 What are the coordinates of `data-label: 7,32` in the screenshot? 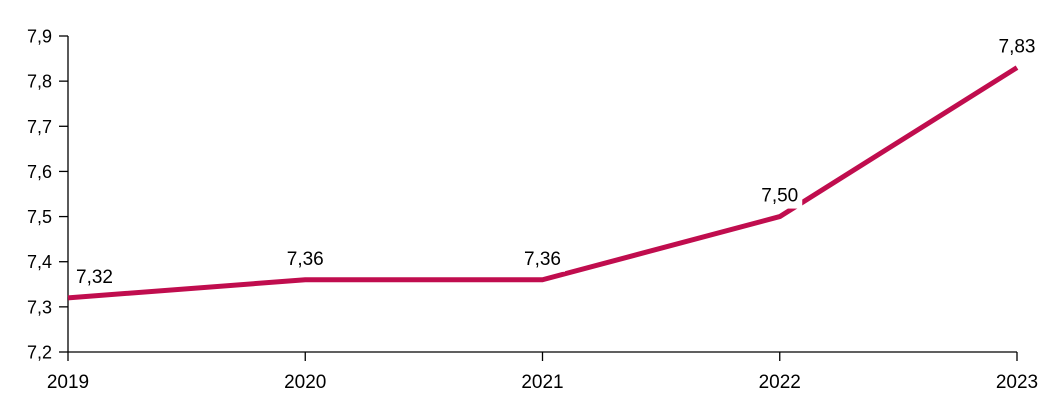 It's located at (94, 277).